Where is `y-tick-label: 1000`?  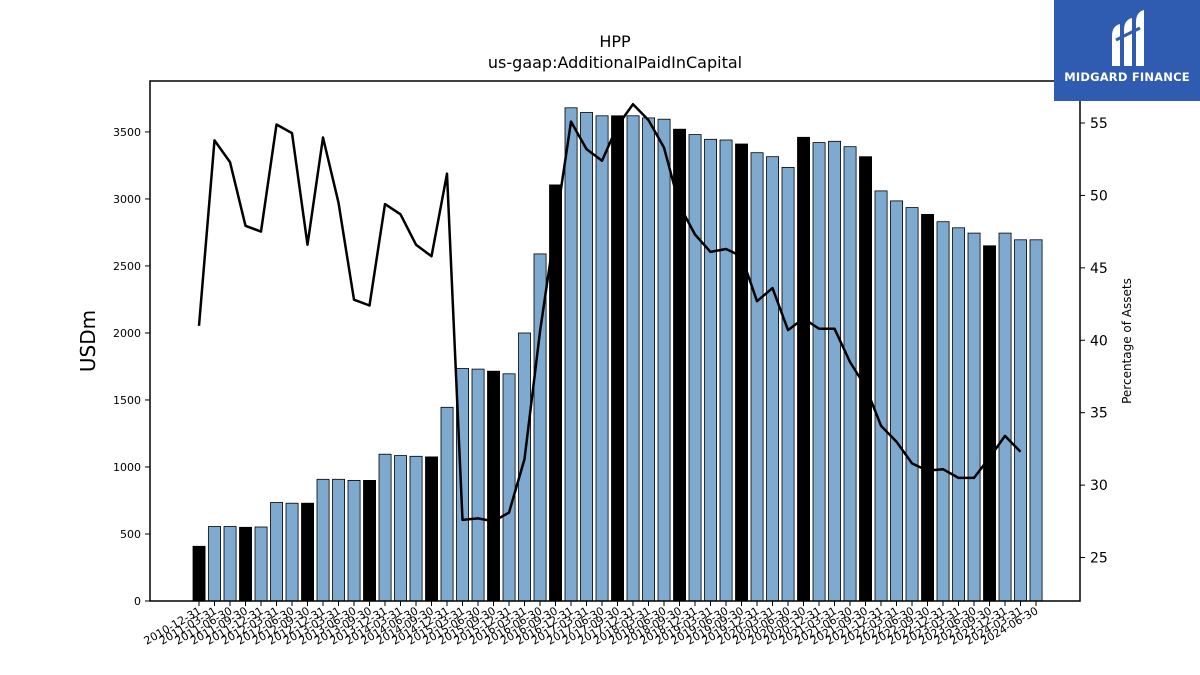
y-tick-label: 1000 is located at coordinates (127, 467).